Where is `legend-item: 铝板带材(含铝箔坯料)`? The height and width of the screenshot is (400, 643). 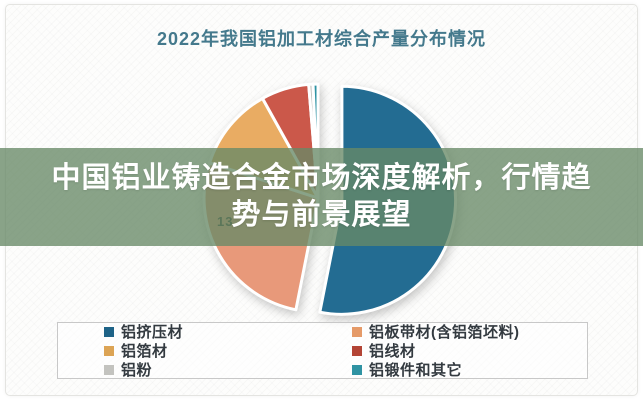
legend-item: 铝板带材(含铝箔坯料) is located at coordinates (469, 332).